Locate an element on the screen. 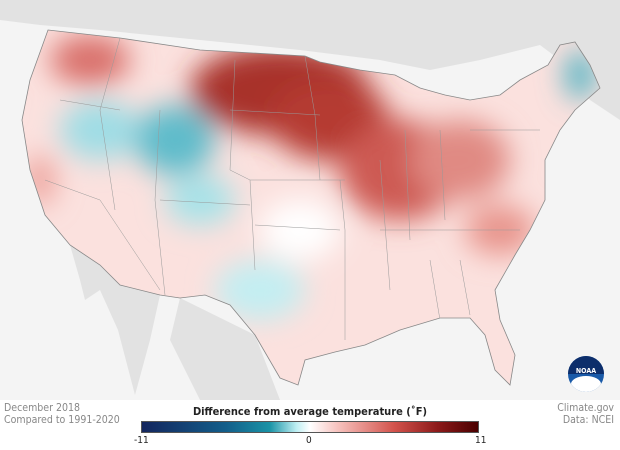 The height and width of the screenshot is (450, 620). legend-mid: 0 is located at coordinates (309, 440).